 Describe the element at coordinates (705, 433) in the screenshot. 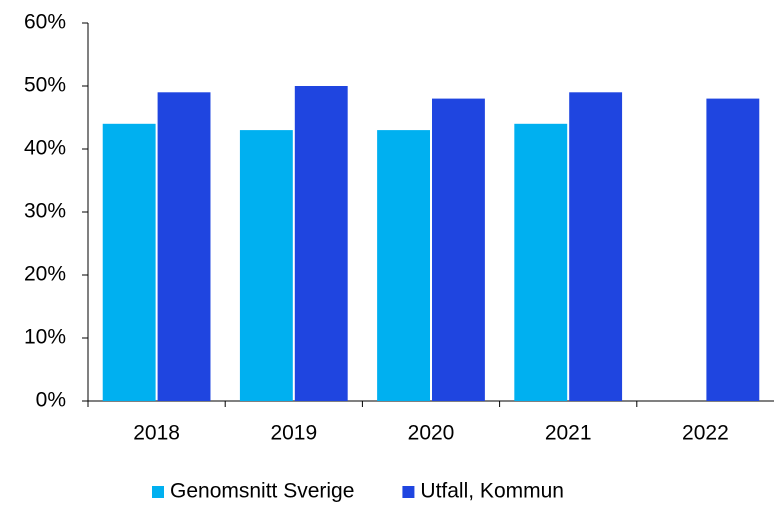

I see `x-tick-label: 2022` at that location.